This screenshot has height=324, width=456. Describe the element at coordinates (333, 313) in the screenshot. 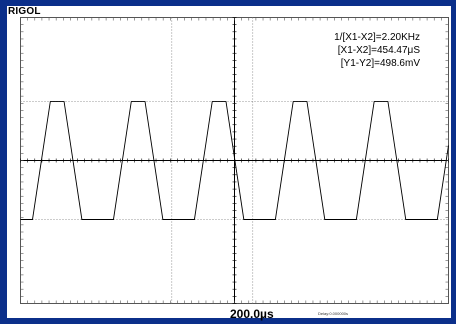

I see `delay-label: Delay:0.000000s` at that location.